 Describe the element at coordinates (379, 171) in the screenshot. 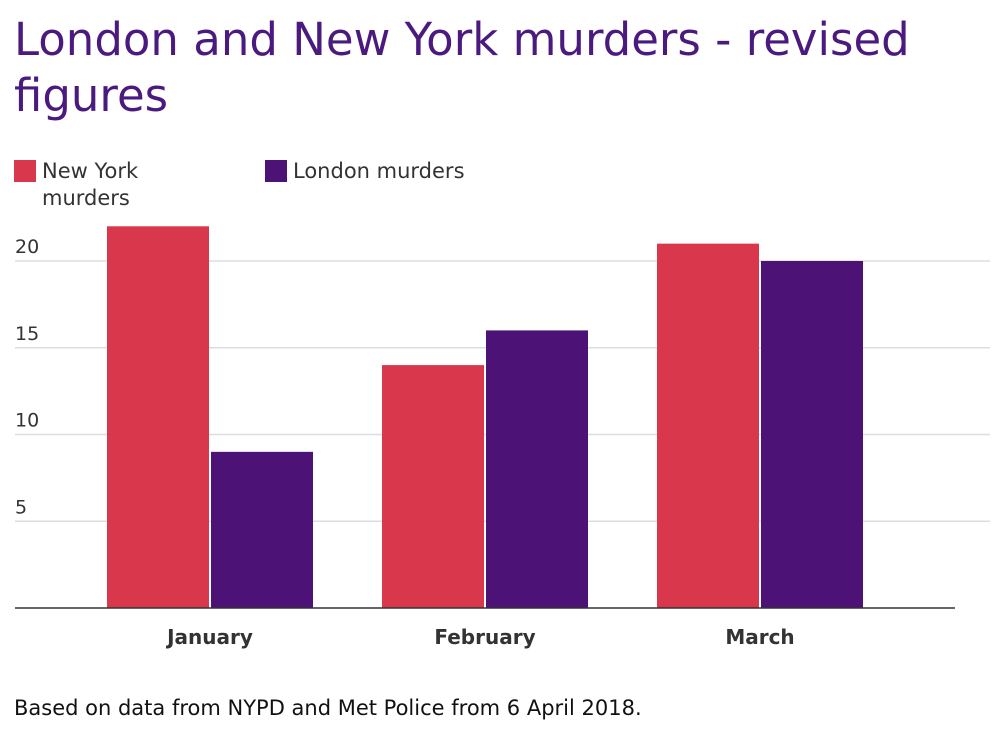

I see `legend-label: London murders` at that location.